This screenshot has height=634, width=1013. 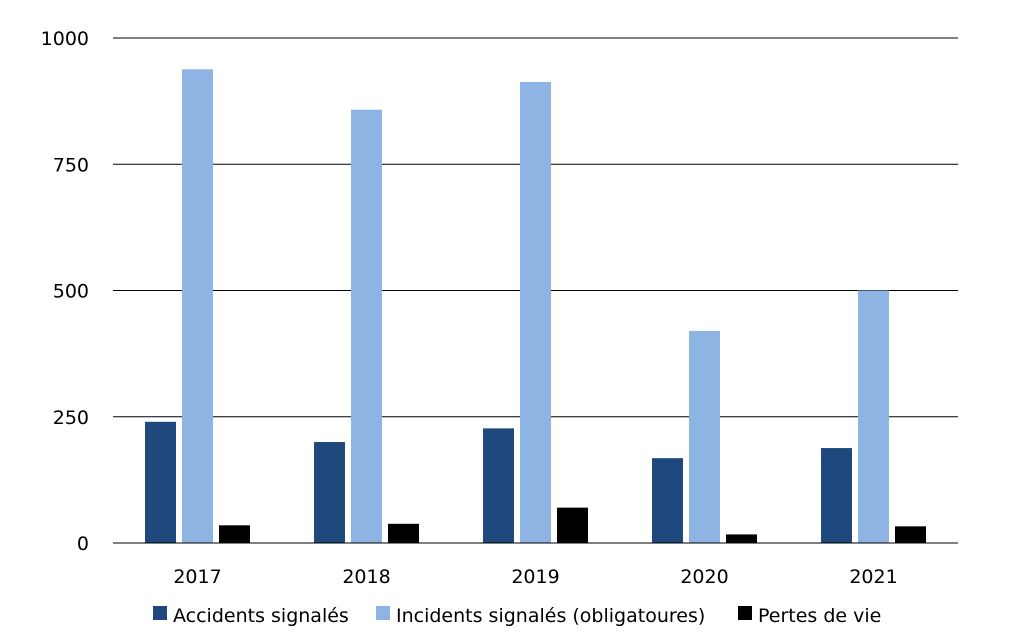 I want to click on y-tick-label: 0, so click(x=83, y=544).